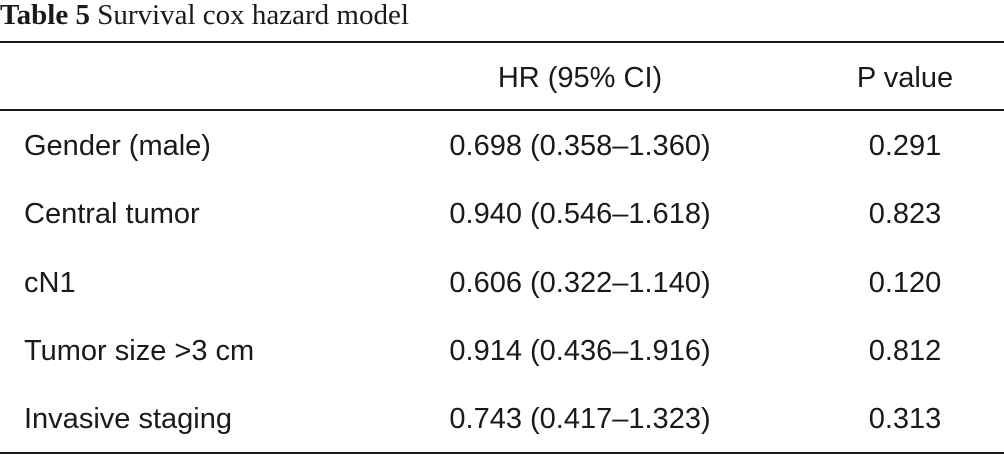  Describe the element at coordinates (139, 351) in the screenshot. I see `row-label: Tumor size >3 cm` at that location.